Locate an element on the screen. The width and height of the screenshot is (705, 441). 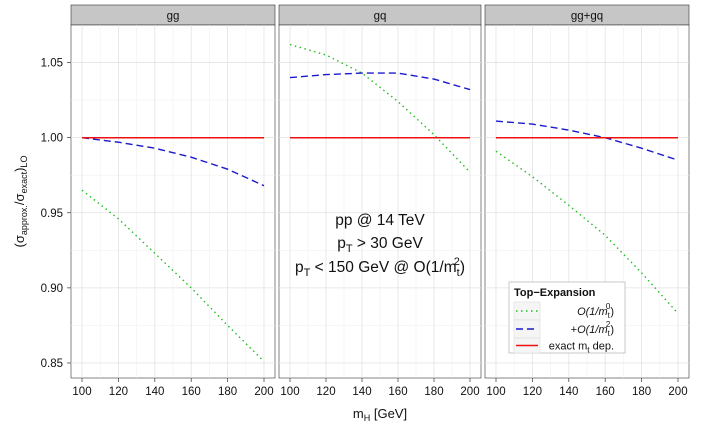
legend-label: +O(1/mt2) is located at coordinates (592, 329).